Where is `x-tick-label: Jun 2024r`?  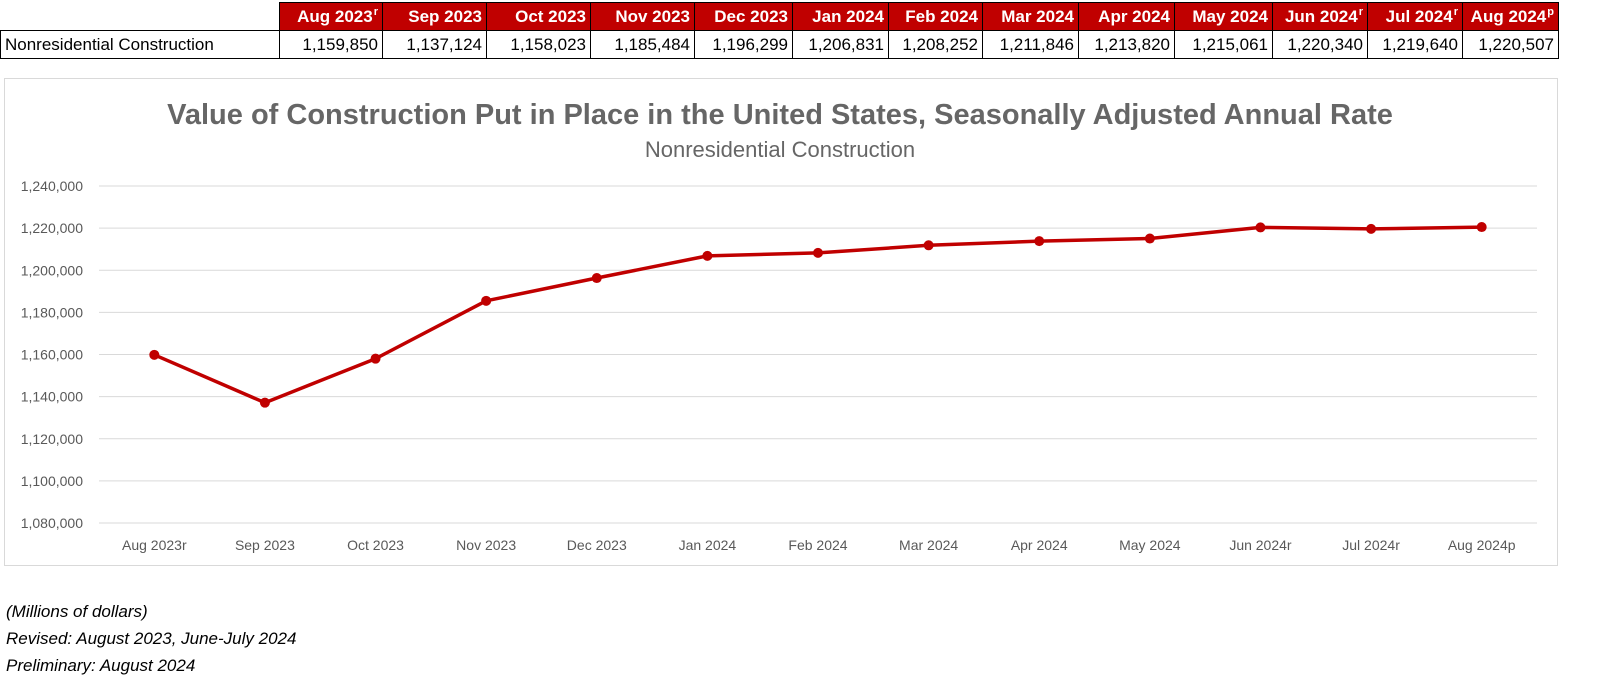
x-tick-label: Jun 2024r is located at coordinates (1260, 545).